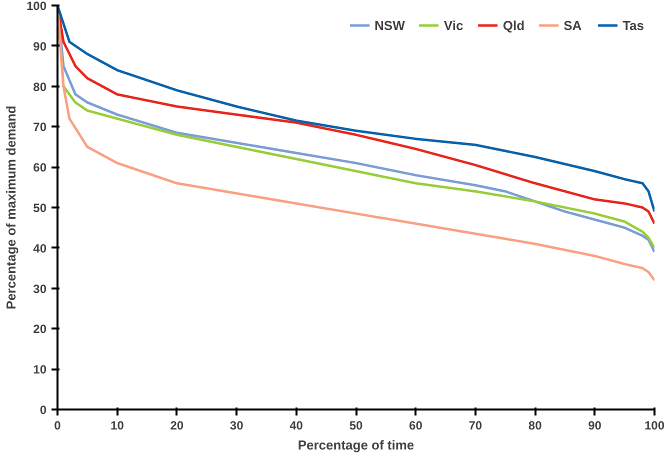 The image size is (669, 455). Describe the element at coordinates (454, 25) in the screenshot. I see `legend-label: Vic` at that location.